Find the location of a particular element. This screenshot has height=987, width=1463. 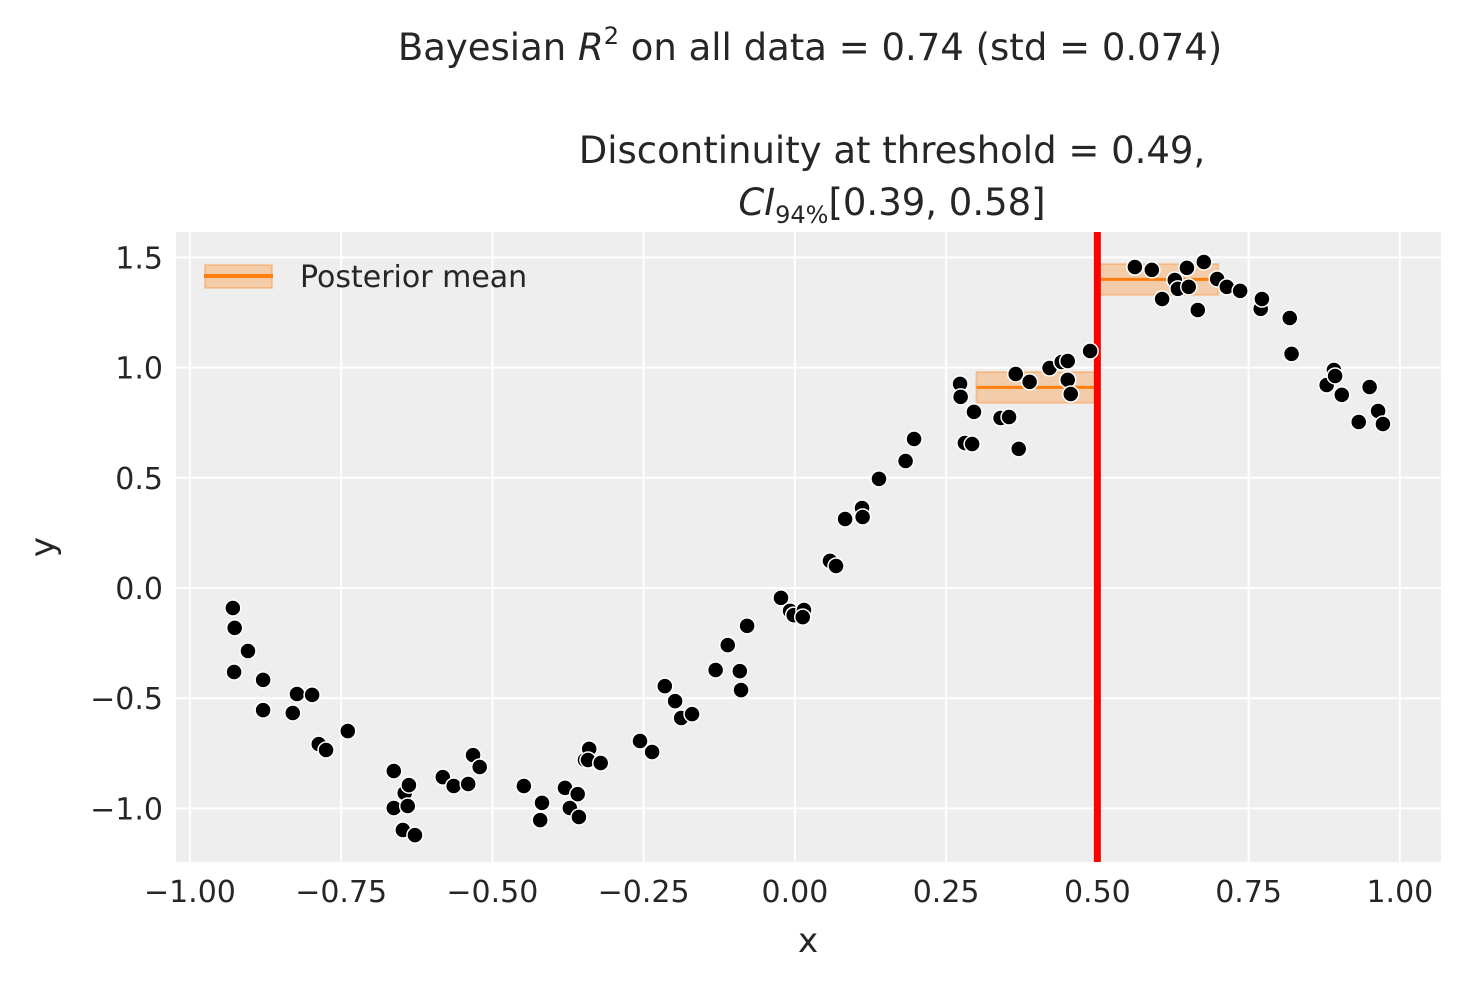

legend: Posterior mean is located at coordinates (365, 277).